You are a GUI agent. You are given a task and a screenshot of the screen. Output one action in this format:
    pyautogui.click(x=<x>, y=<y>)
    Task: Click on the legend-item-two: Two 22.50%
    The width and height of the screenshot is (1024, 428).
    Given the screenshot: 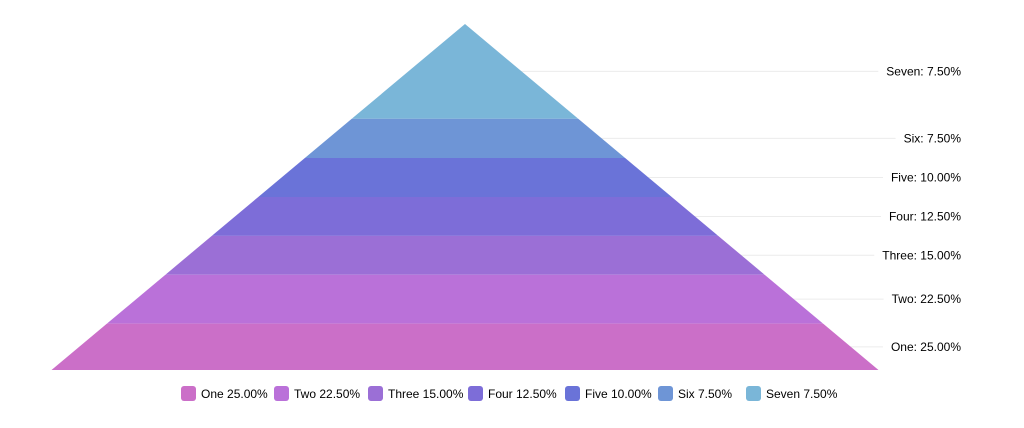 What is the action you would take?
    pyautogui.click(x=317, y=393)
    